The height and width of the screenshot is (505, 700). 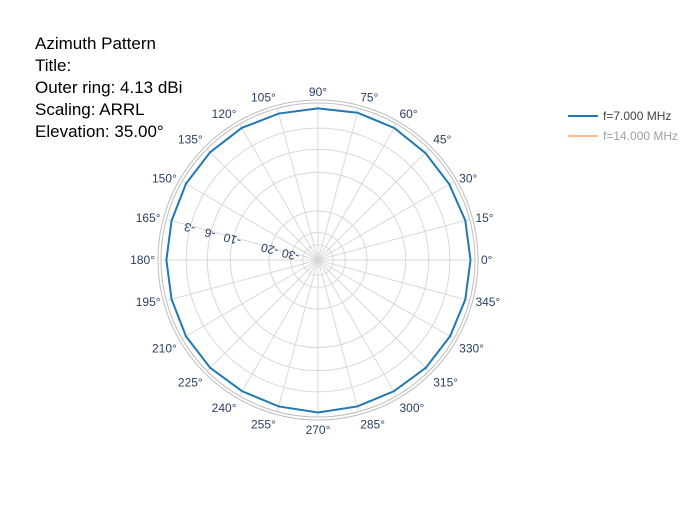 What do you see at coordinates (224, 114) in the screenshot?
I see `angular-tick-label: 120°` at bounding box center [224, 114].